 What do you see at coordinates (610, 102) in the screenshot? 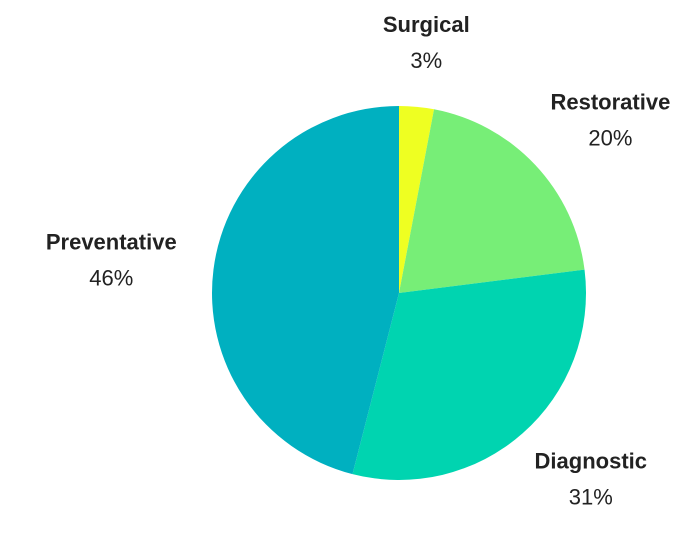
I see `slice-name: Restorative` at bounding box center [610, 102].